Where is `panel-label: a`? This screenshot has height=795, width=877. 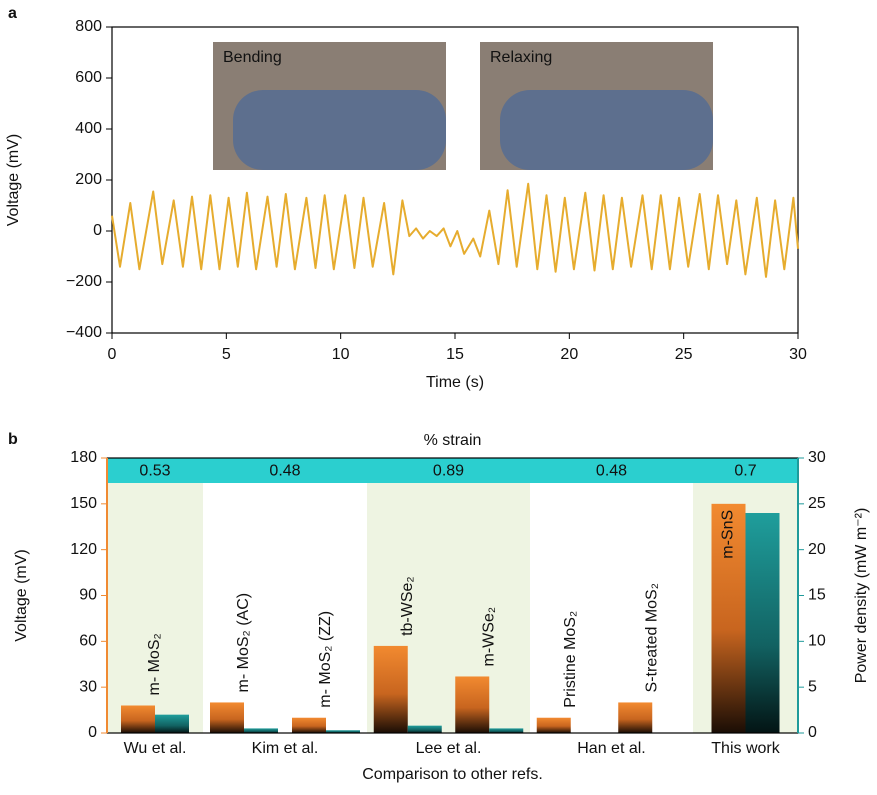
panel-label: a is located at coordinates (12, 13).